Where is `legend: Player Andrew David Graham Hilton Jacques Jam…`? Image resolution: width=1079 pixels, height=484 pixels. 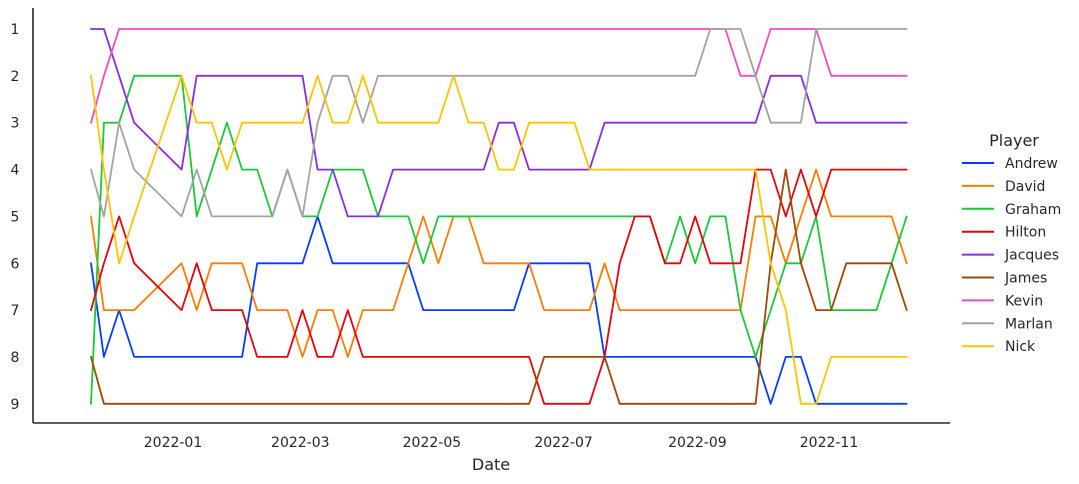
legend: Player Andrew David Graham Hilton Jacques Jam… is located at coordinates (1011, 243).